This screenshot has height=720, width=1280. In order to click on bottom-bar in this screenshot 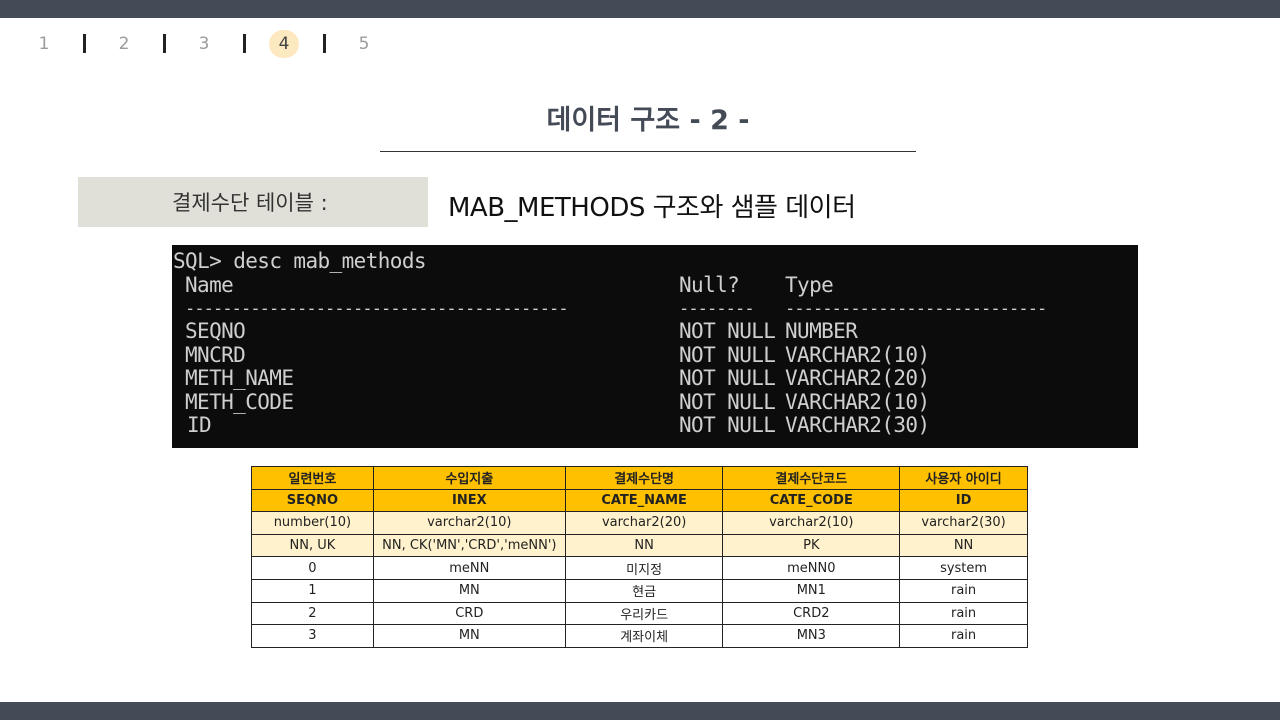, I will do `click(640, 711)`.